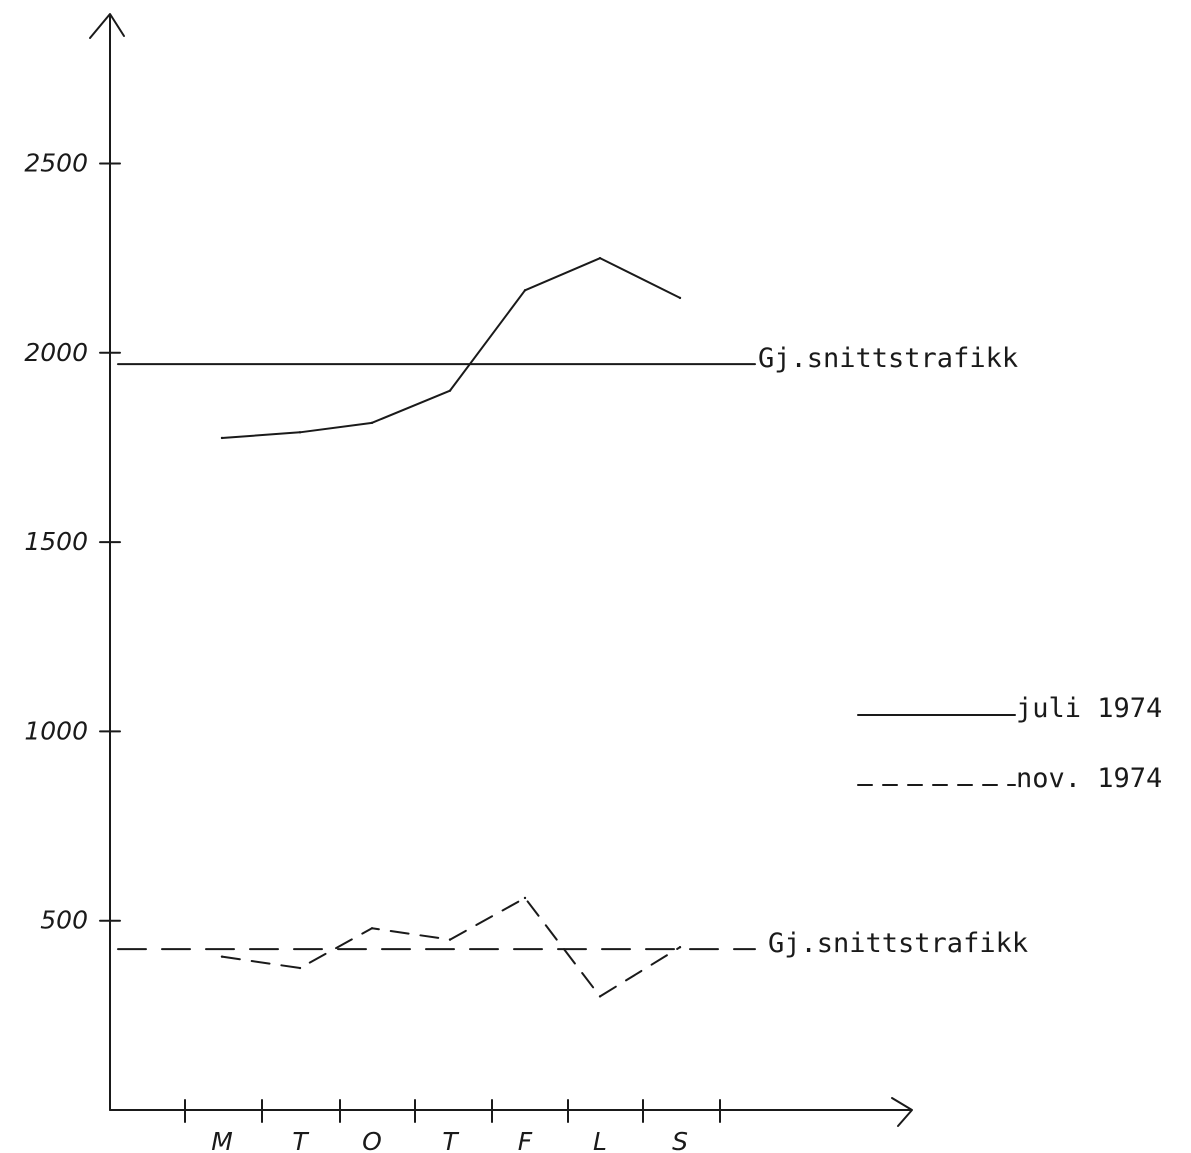 This screenshot has height=1153, width=1191. What do you see at coordinates (56, 541) in the screenshot?
I see `y-tick-label: 1500` at bounding box center [56, 541].